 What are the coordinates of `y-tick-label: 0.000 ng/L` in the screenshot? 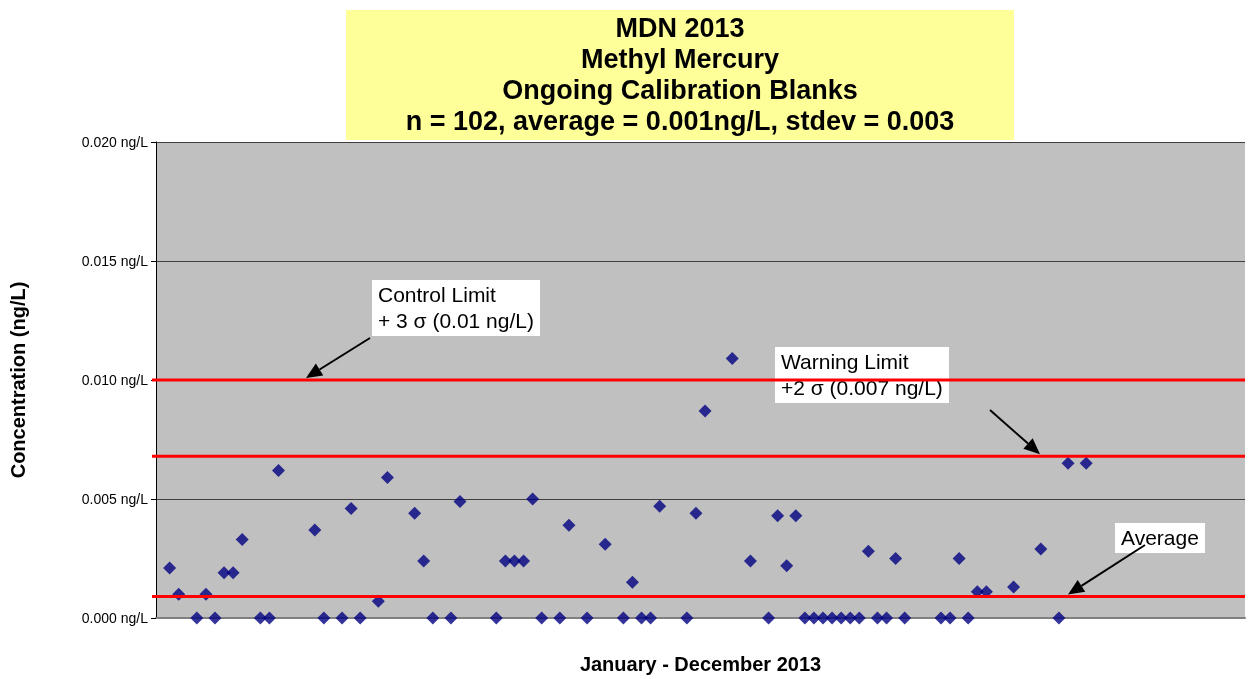 It's located at (115, 618).